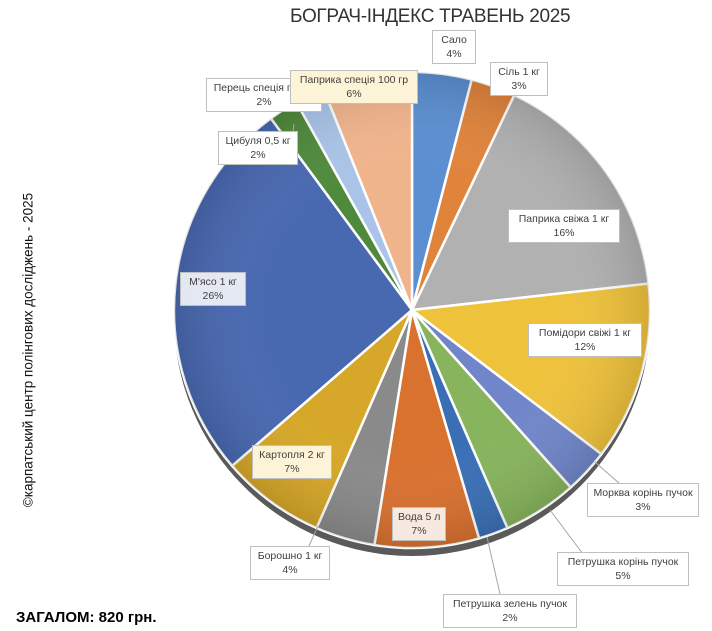  Describe the element at coordinates (623, 569) in the screenshot. I see `data-label-6: Петрушка корінь пучок 5%` at that location.